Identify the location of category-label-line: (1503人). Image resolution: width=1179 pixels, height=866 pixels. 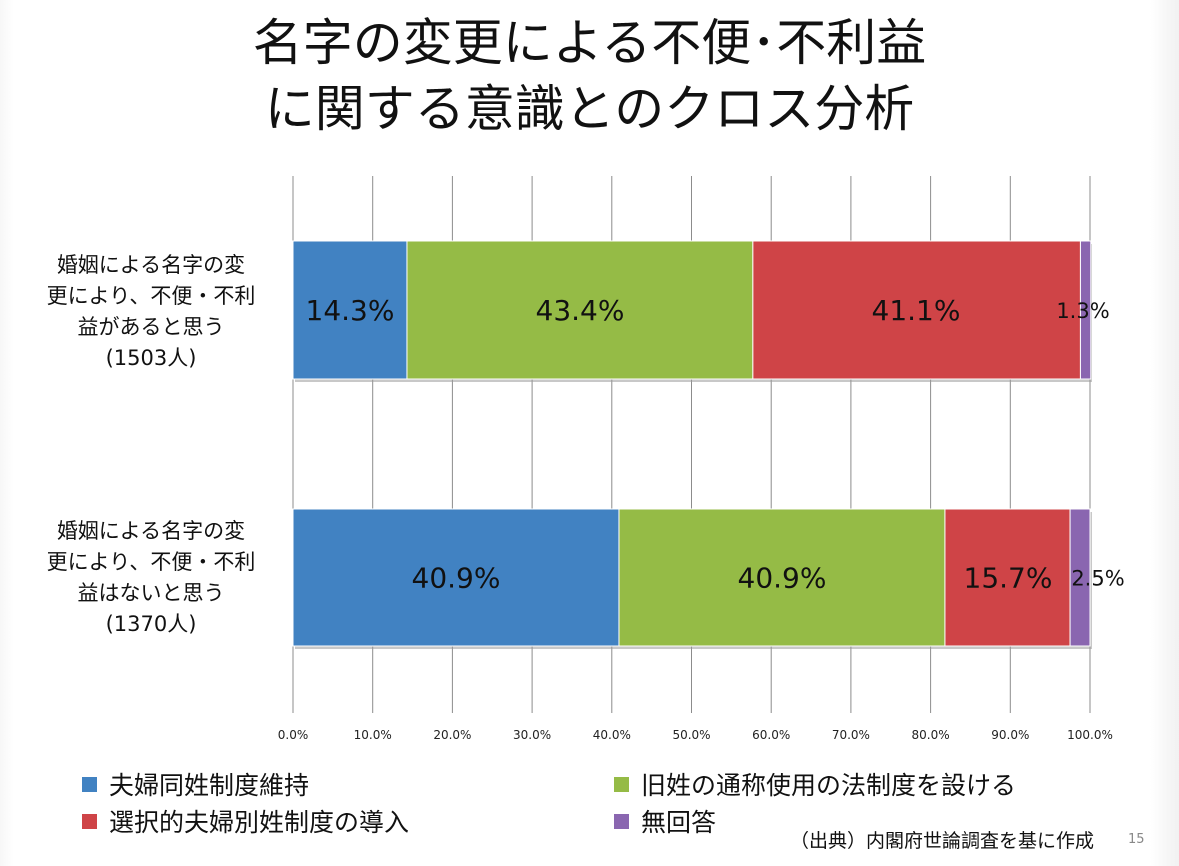
(151, 358).